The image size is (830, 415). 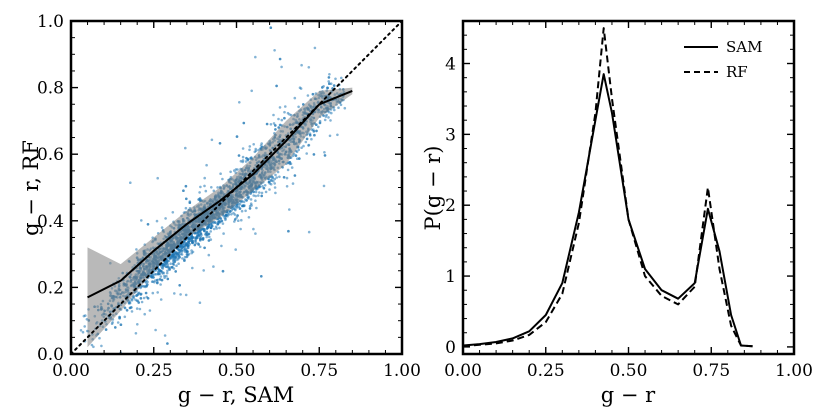 I want to click on x-tick-label: 0.50, so click(x=629, y=371).